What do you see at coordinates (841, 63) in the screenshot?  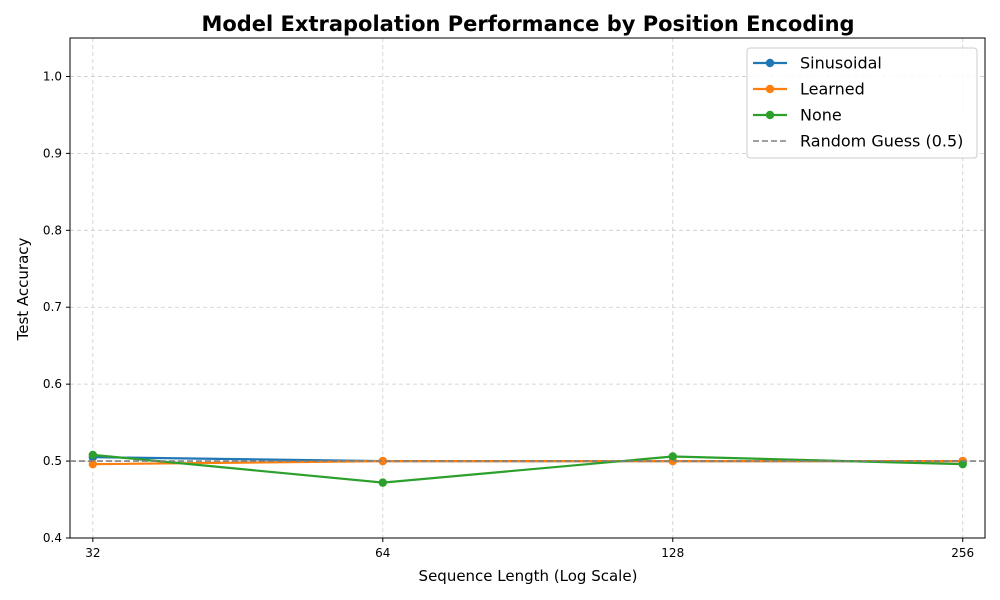 I see `legend-entry-label: Sinusoidal` at bounding box center [841, 63].